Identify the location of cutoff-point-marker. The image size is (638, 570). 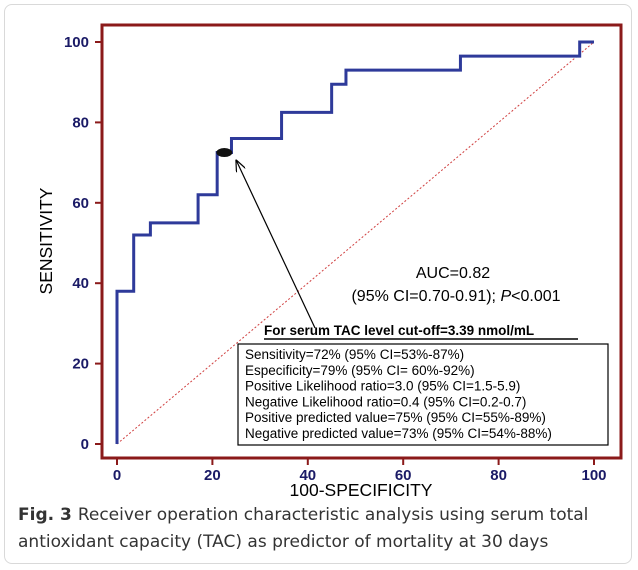
(224, 153).